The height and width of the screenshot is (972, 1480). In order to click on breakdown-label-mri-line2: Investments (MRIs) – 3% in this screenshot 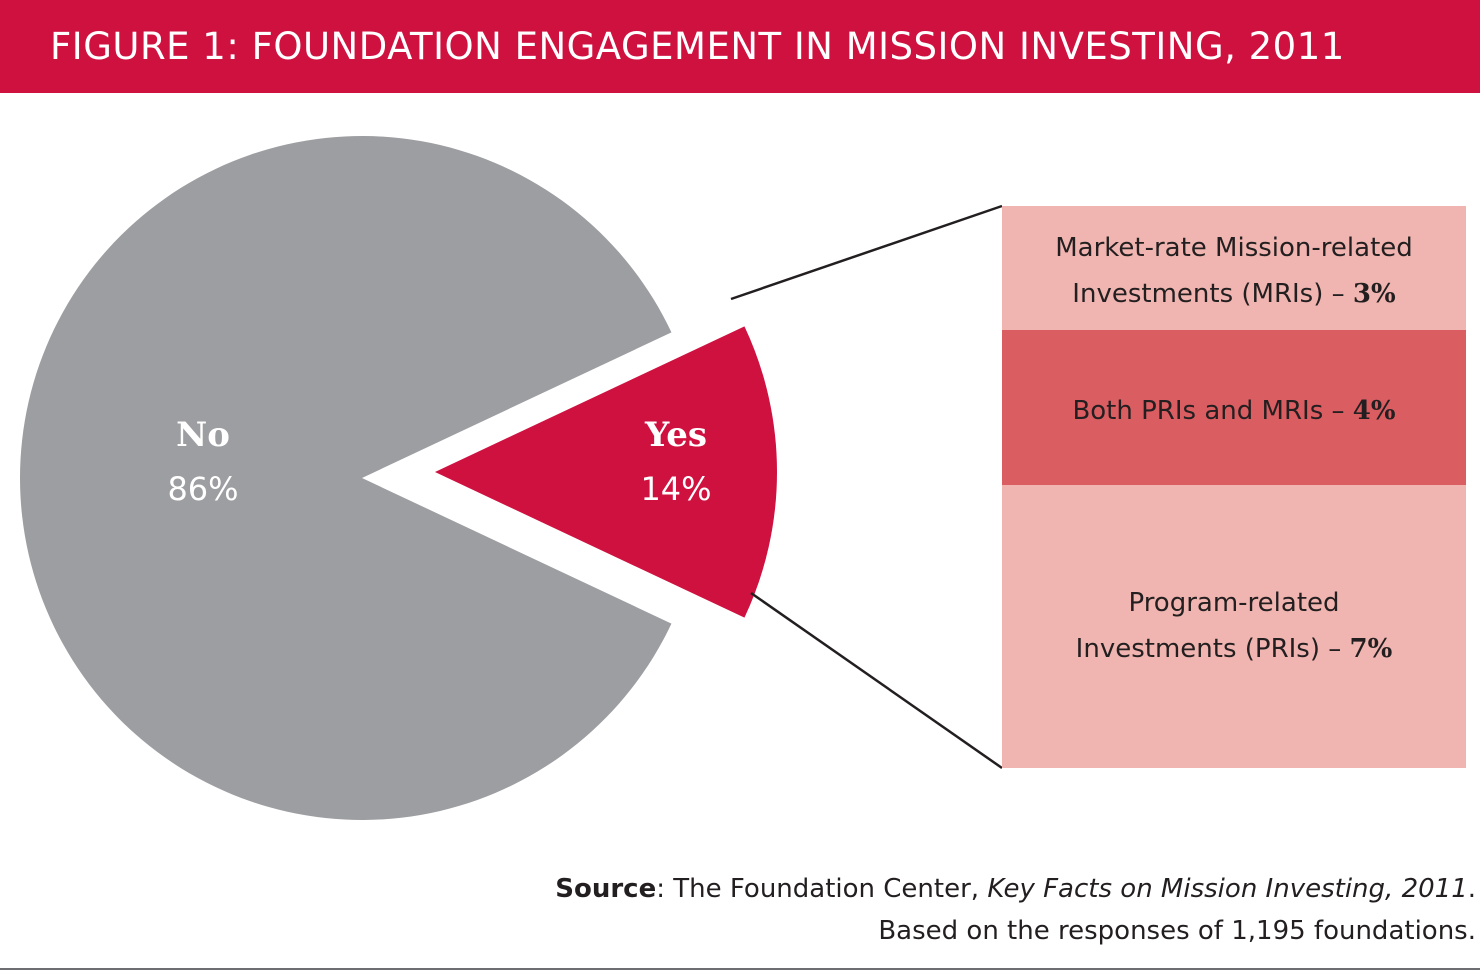, I will do `click(1234, 294)`.